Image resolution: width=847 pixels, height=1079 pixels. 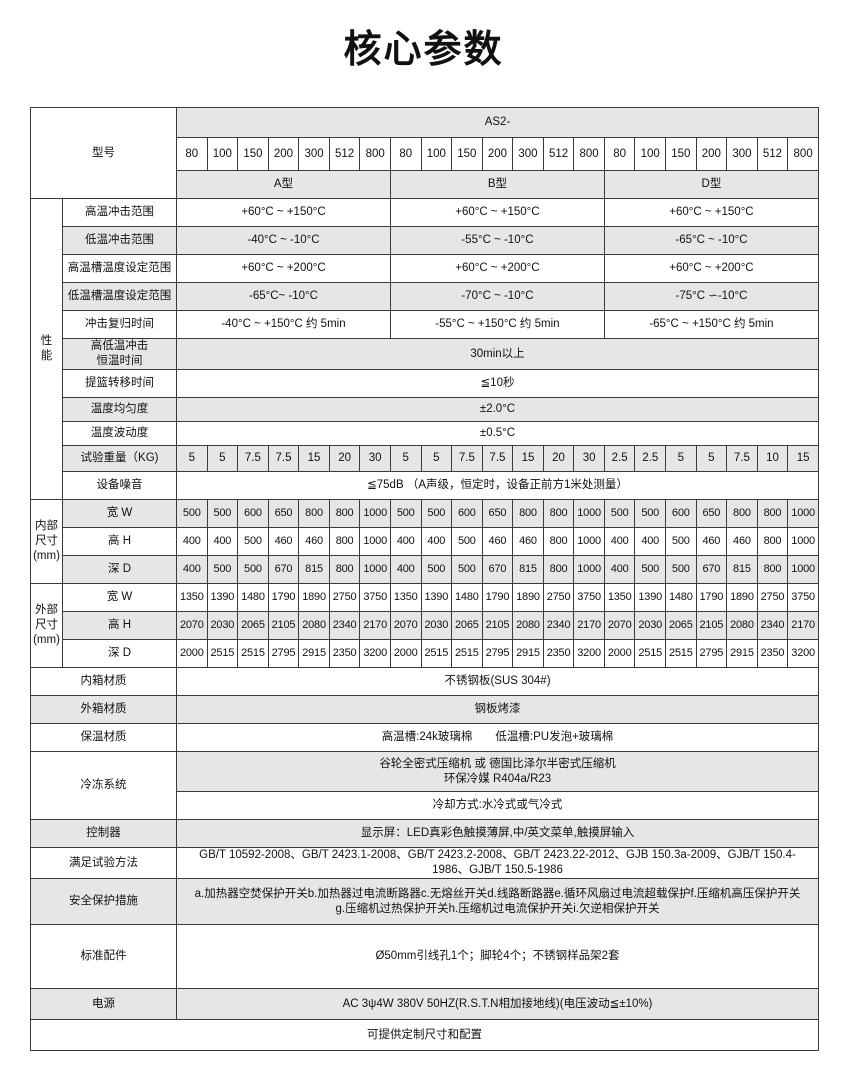 I want to click on value-cell: 2750, so click(x=558, y=597).